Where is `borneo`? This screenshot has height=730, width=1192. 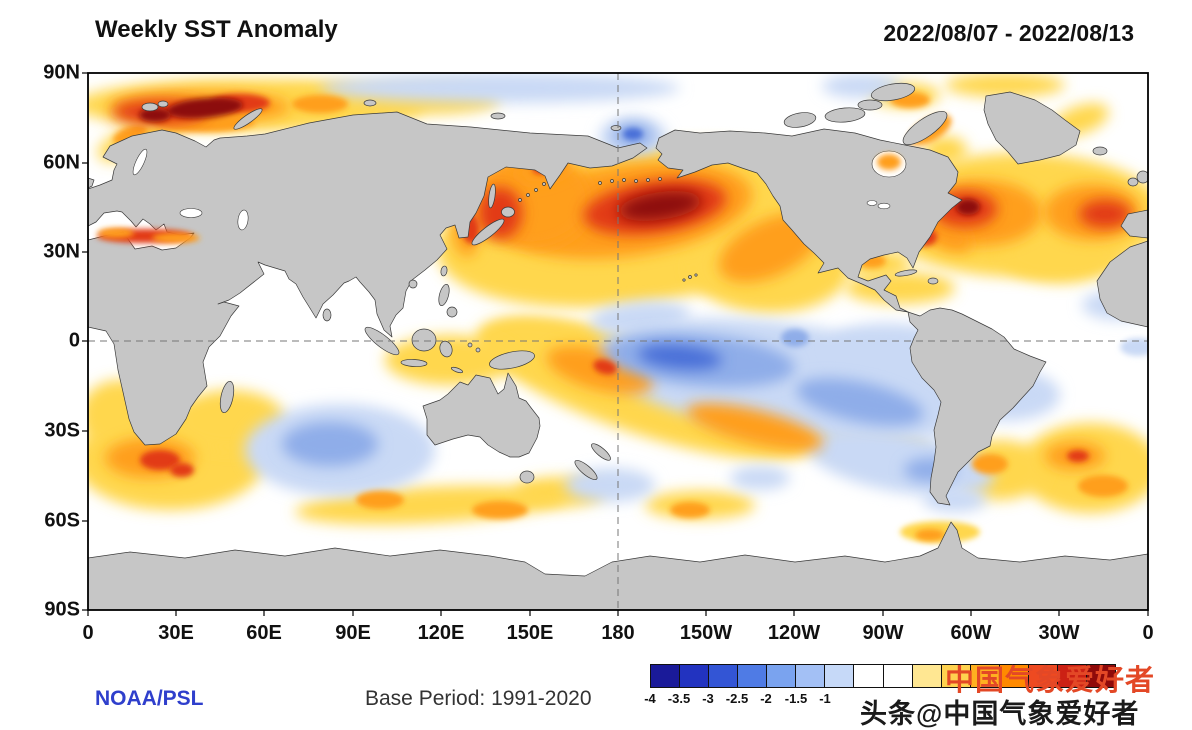
borneo is located at coordinates (424, 340).